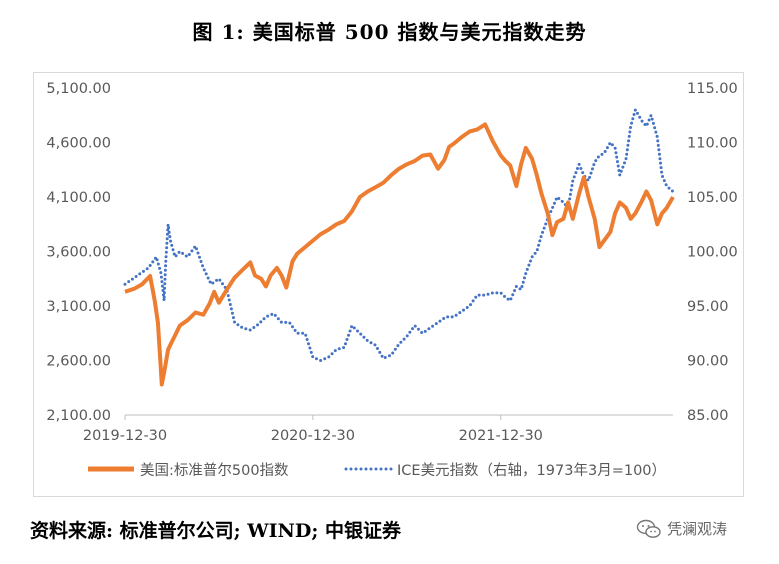 This screenshot has height=564, width=779. I want to click on right-tick-label: 90.00, so click(708, 362).